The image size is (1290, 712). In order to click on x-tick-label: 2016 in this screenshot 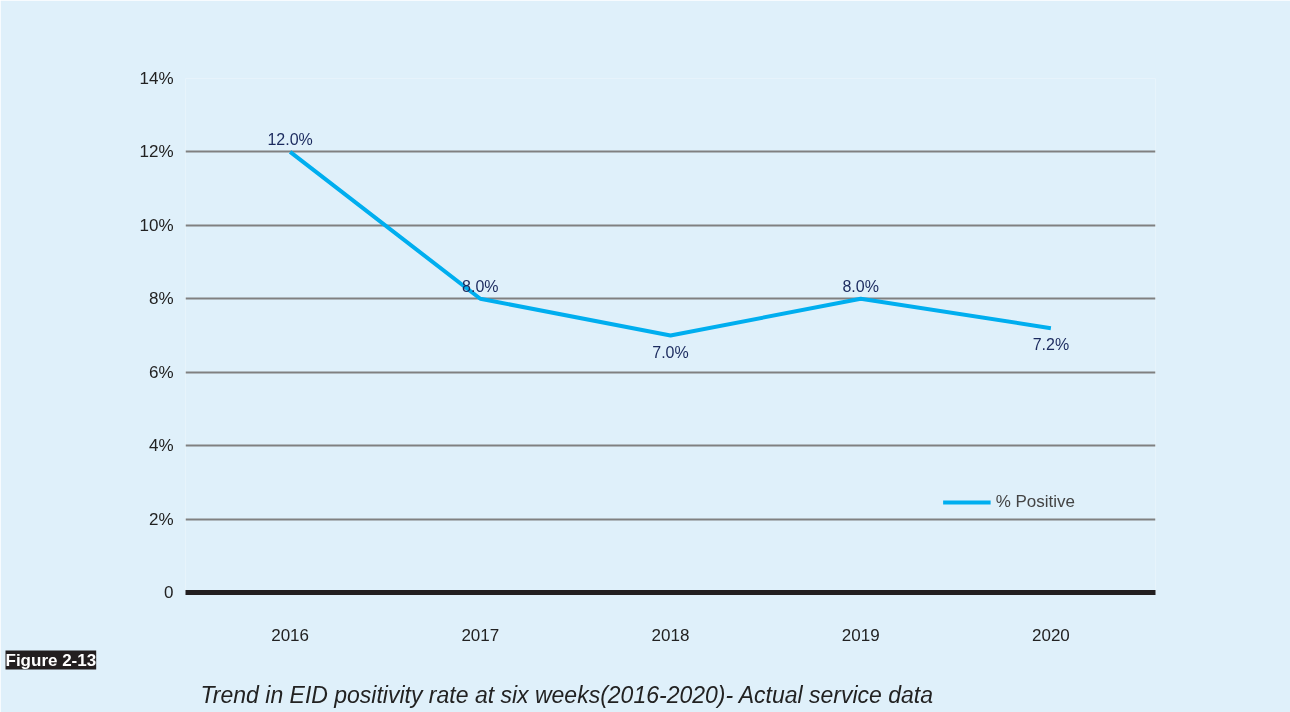, I will do `click(290, 635)`.